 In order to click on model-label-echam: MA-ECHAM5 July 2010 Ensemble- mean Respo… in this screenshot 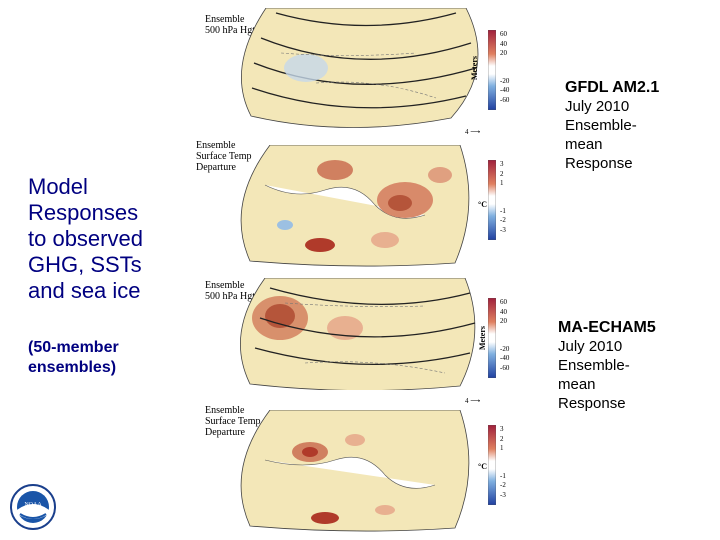, I will do `click(633, 365)`.